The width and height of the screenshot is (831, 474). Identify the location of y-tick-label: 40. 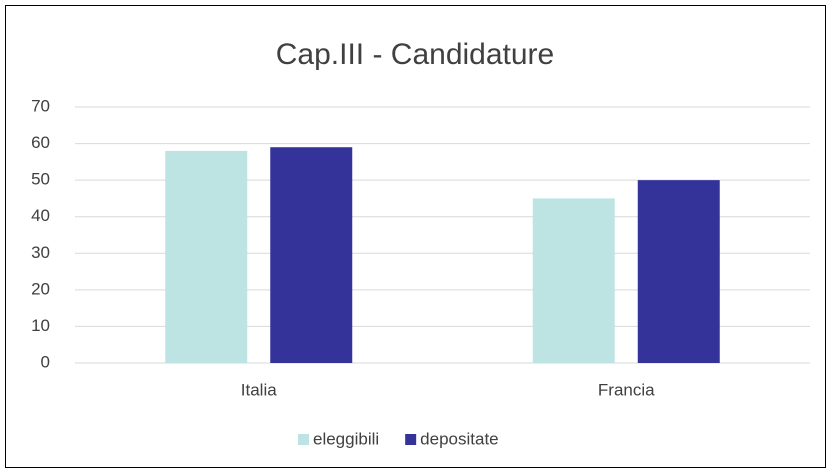
(40, 215).